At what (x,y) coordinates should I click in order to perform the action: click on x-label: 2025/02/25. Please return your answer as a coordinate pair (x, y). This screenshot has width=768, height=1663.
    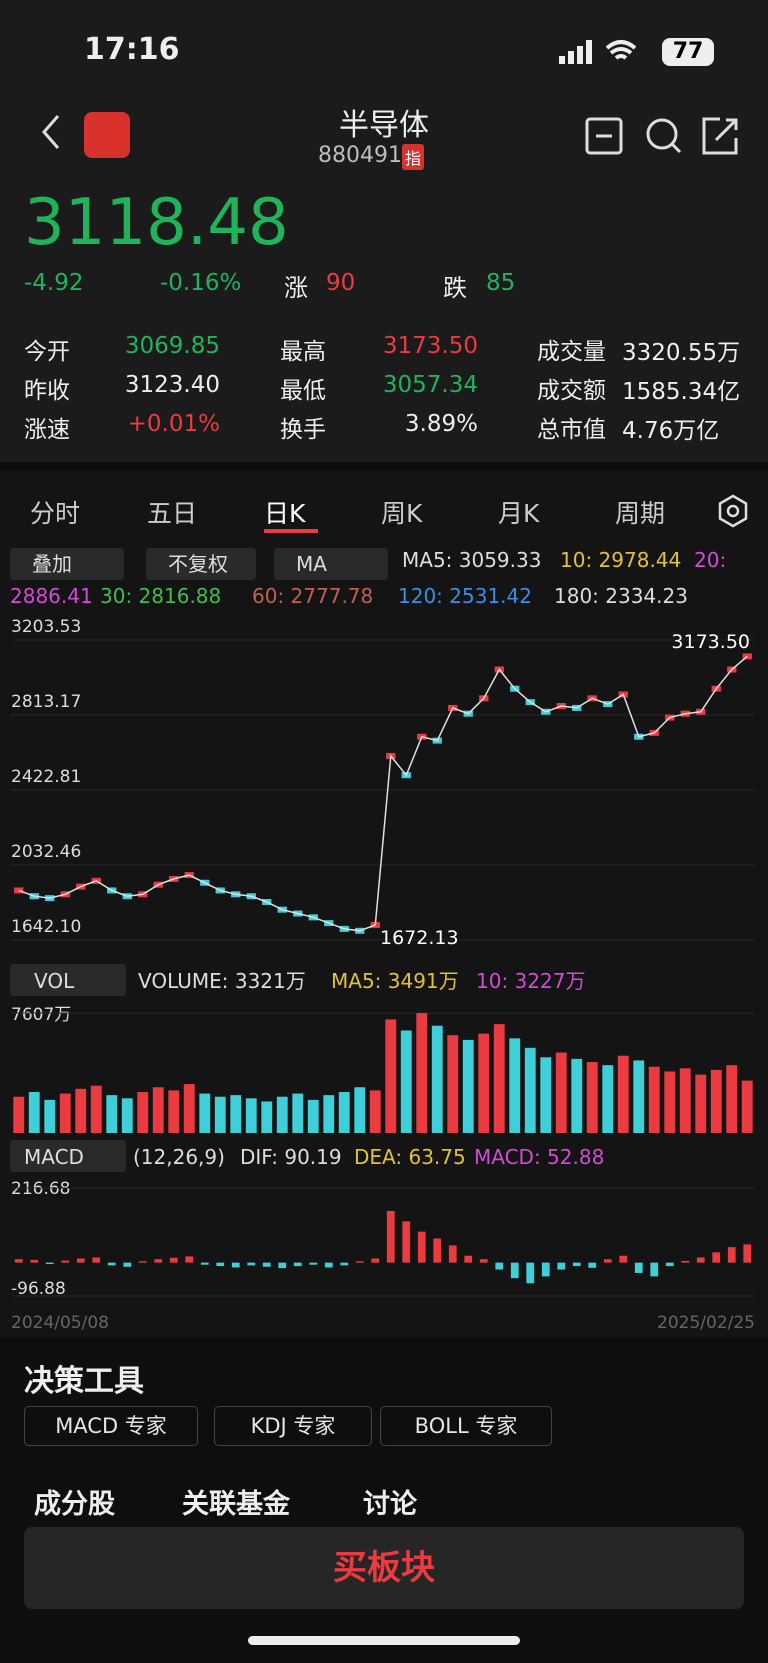
    Looking at the image, I should click on (706, 1323).